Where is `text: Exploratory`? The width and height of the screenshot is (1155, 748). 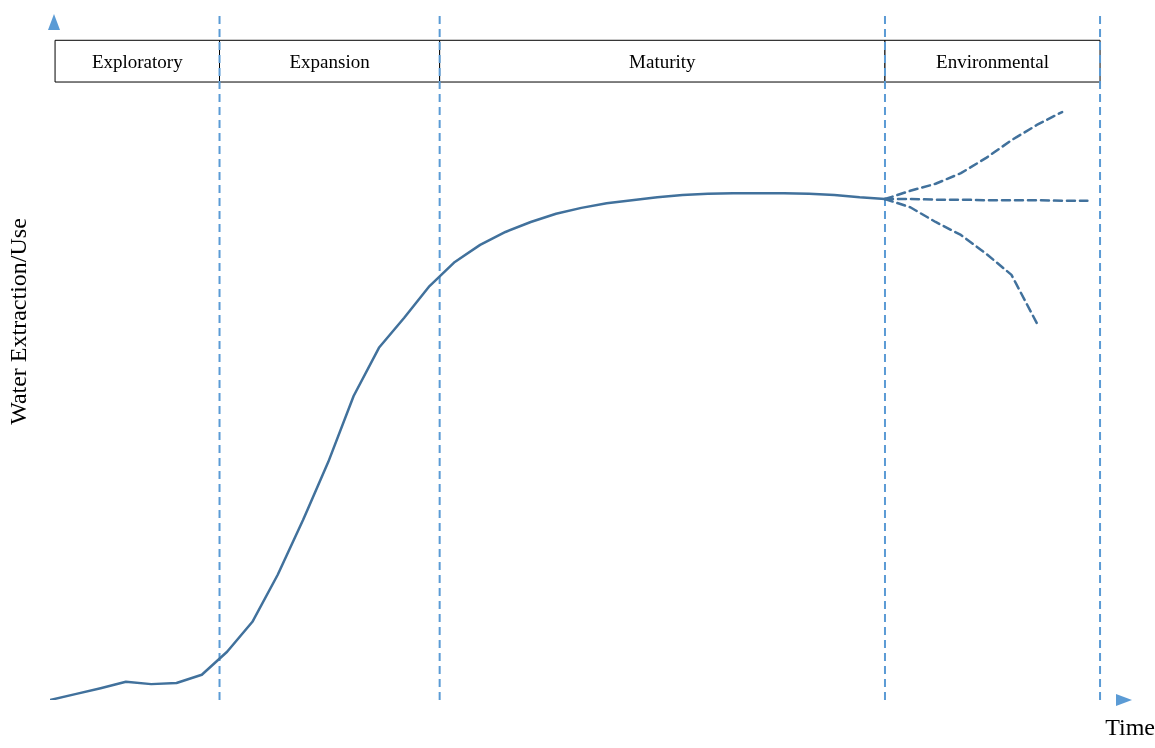
text: Exploratory is located at coordinates (137, 61).